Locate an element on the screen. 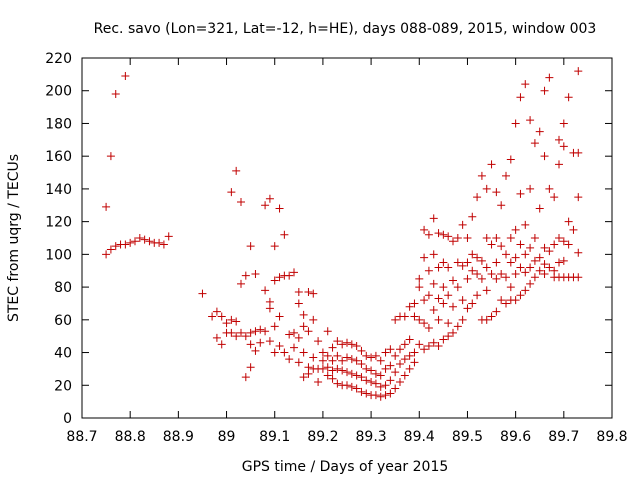 This screenshot has width=640, height=480. x-tick-label: 88.8 is located at coordinates (130, 437).